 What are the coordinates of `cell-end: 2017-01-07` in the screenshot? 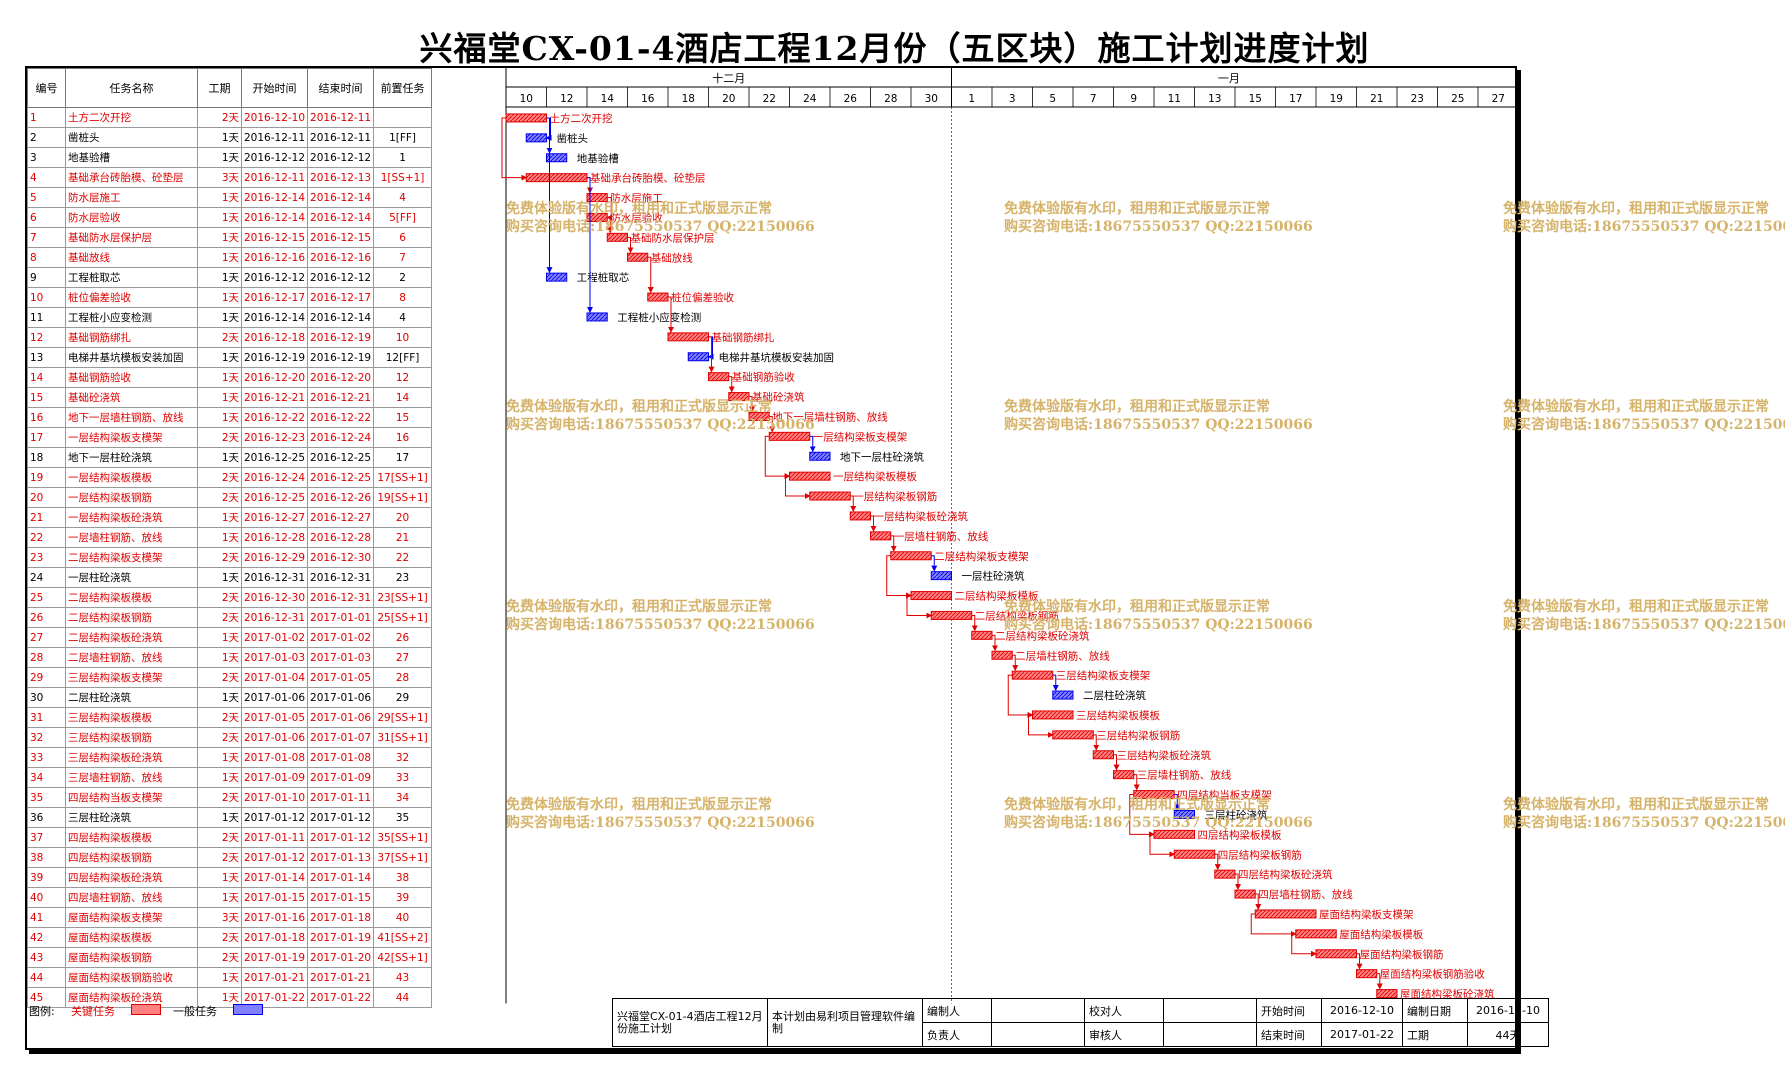 It's located at (341, 737).